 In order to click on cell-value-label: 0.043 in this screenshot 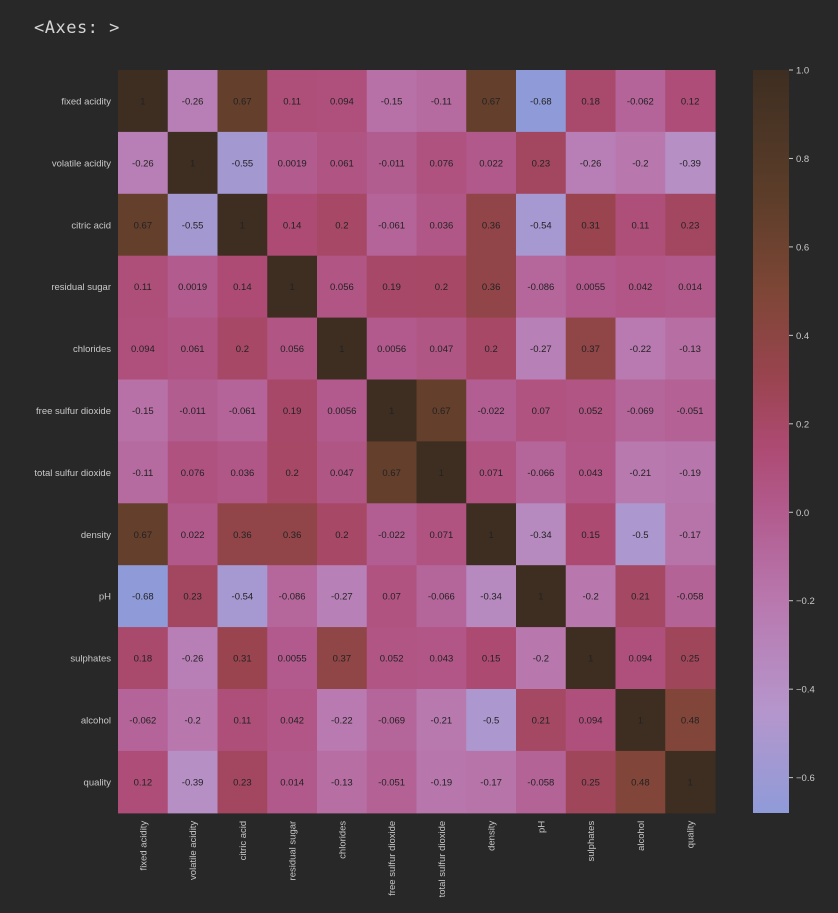, I will do `click(591, 473)`.